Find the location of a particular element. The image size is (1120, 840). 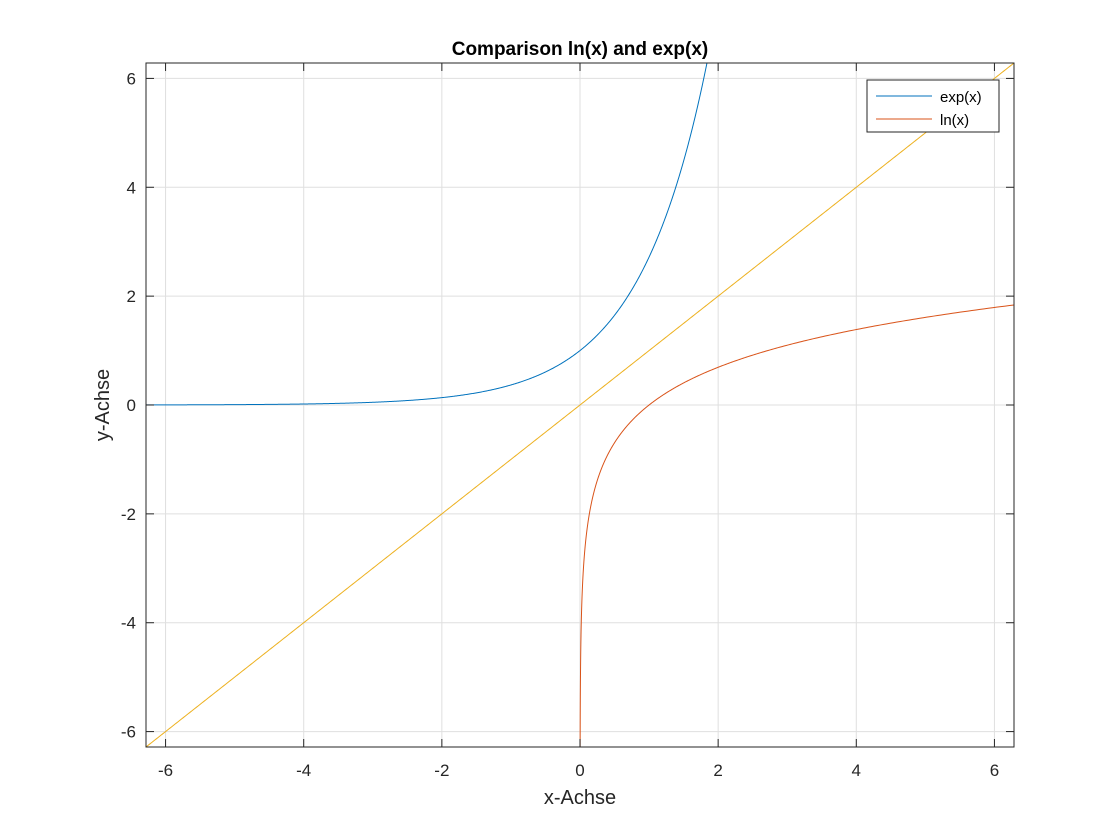

legend-entry-ln: ln(x) is located at coordinates (954, 120).